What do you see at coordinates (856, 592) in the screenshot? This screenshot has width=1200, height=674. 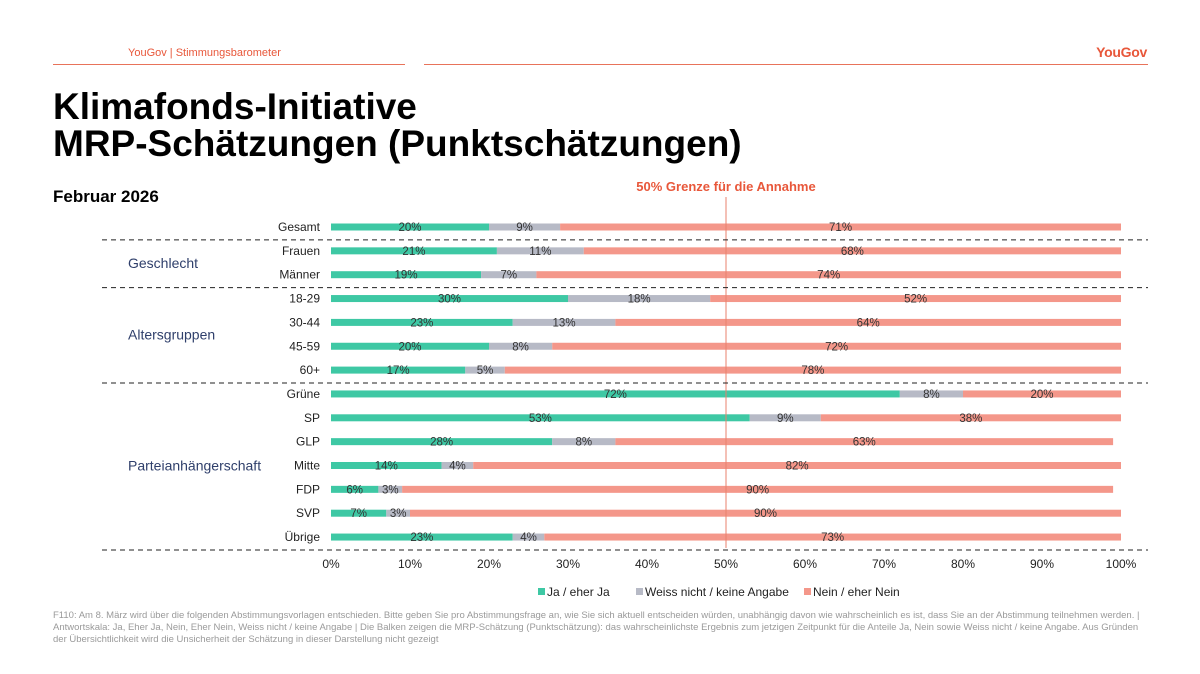 I see `legend-label: Nein / eher Nein` at bounding box center [856, 592].